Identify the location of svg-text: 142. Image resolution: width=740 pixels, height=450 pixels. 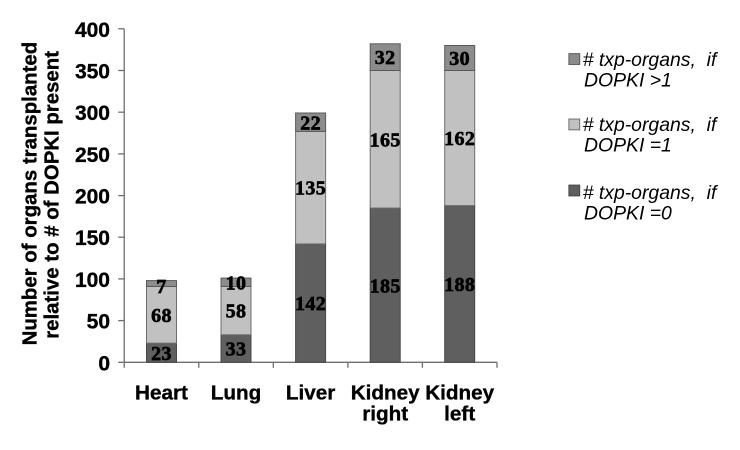
(310, 304).